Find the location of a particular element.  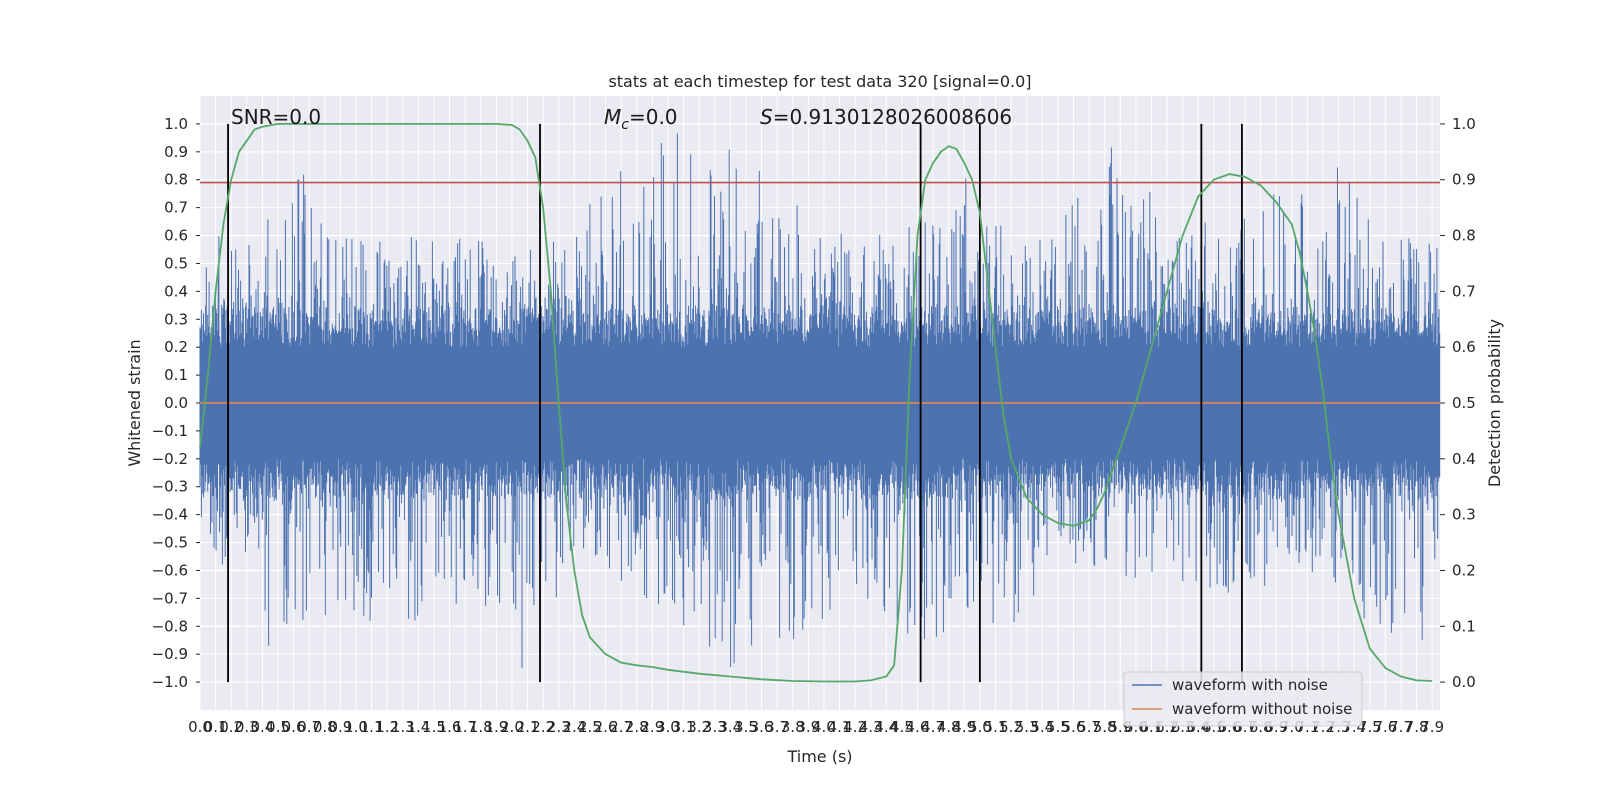

x-tick-label: 1.6 is located at coordinates (450, 727).